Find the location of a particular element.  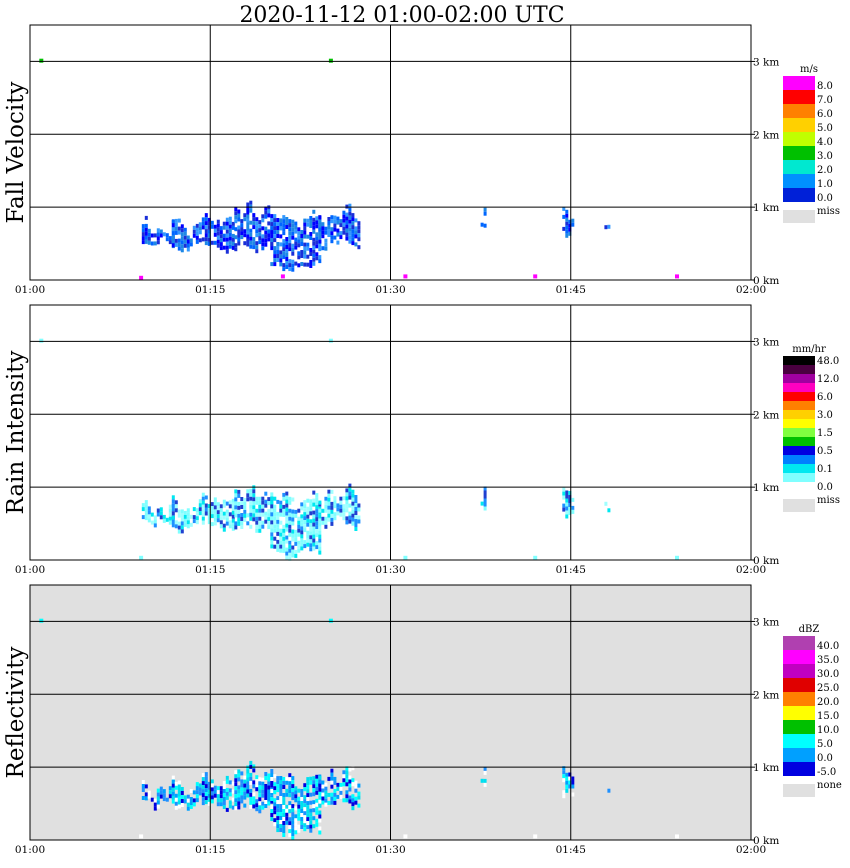

y-tick-label: 1 km is located at coordinates (766, 488).